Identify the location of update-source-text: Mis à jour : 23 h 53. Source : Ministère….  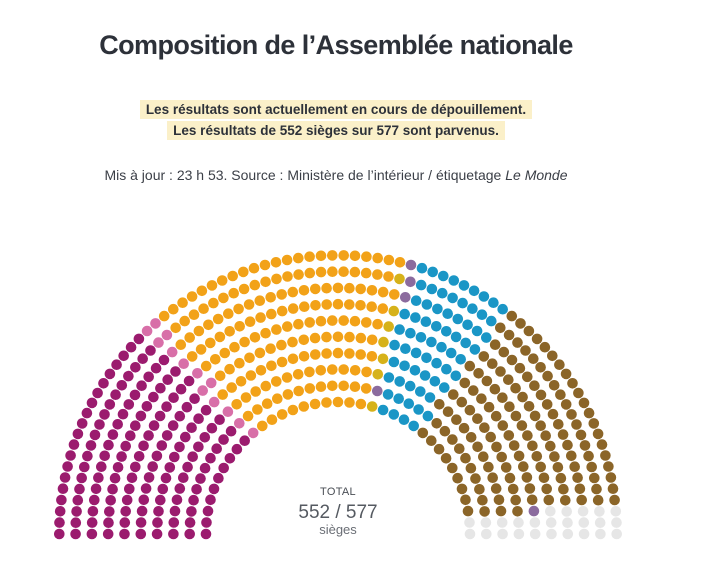
(305, 175).